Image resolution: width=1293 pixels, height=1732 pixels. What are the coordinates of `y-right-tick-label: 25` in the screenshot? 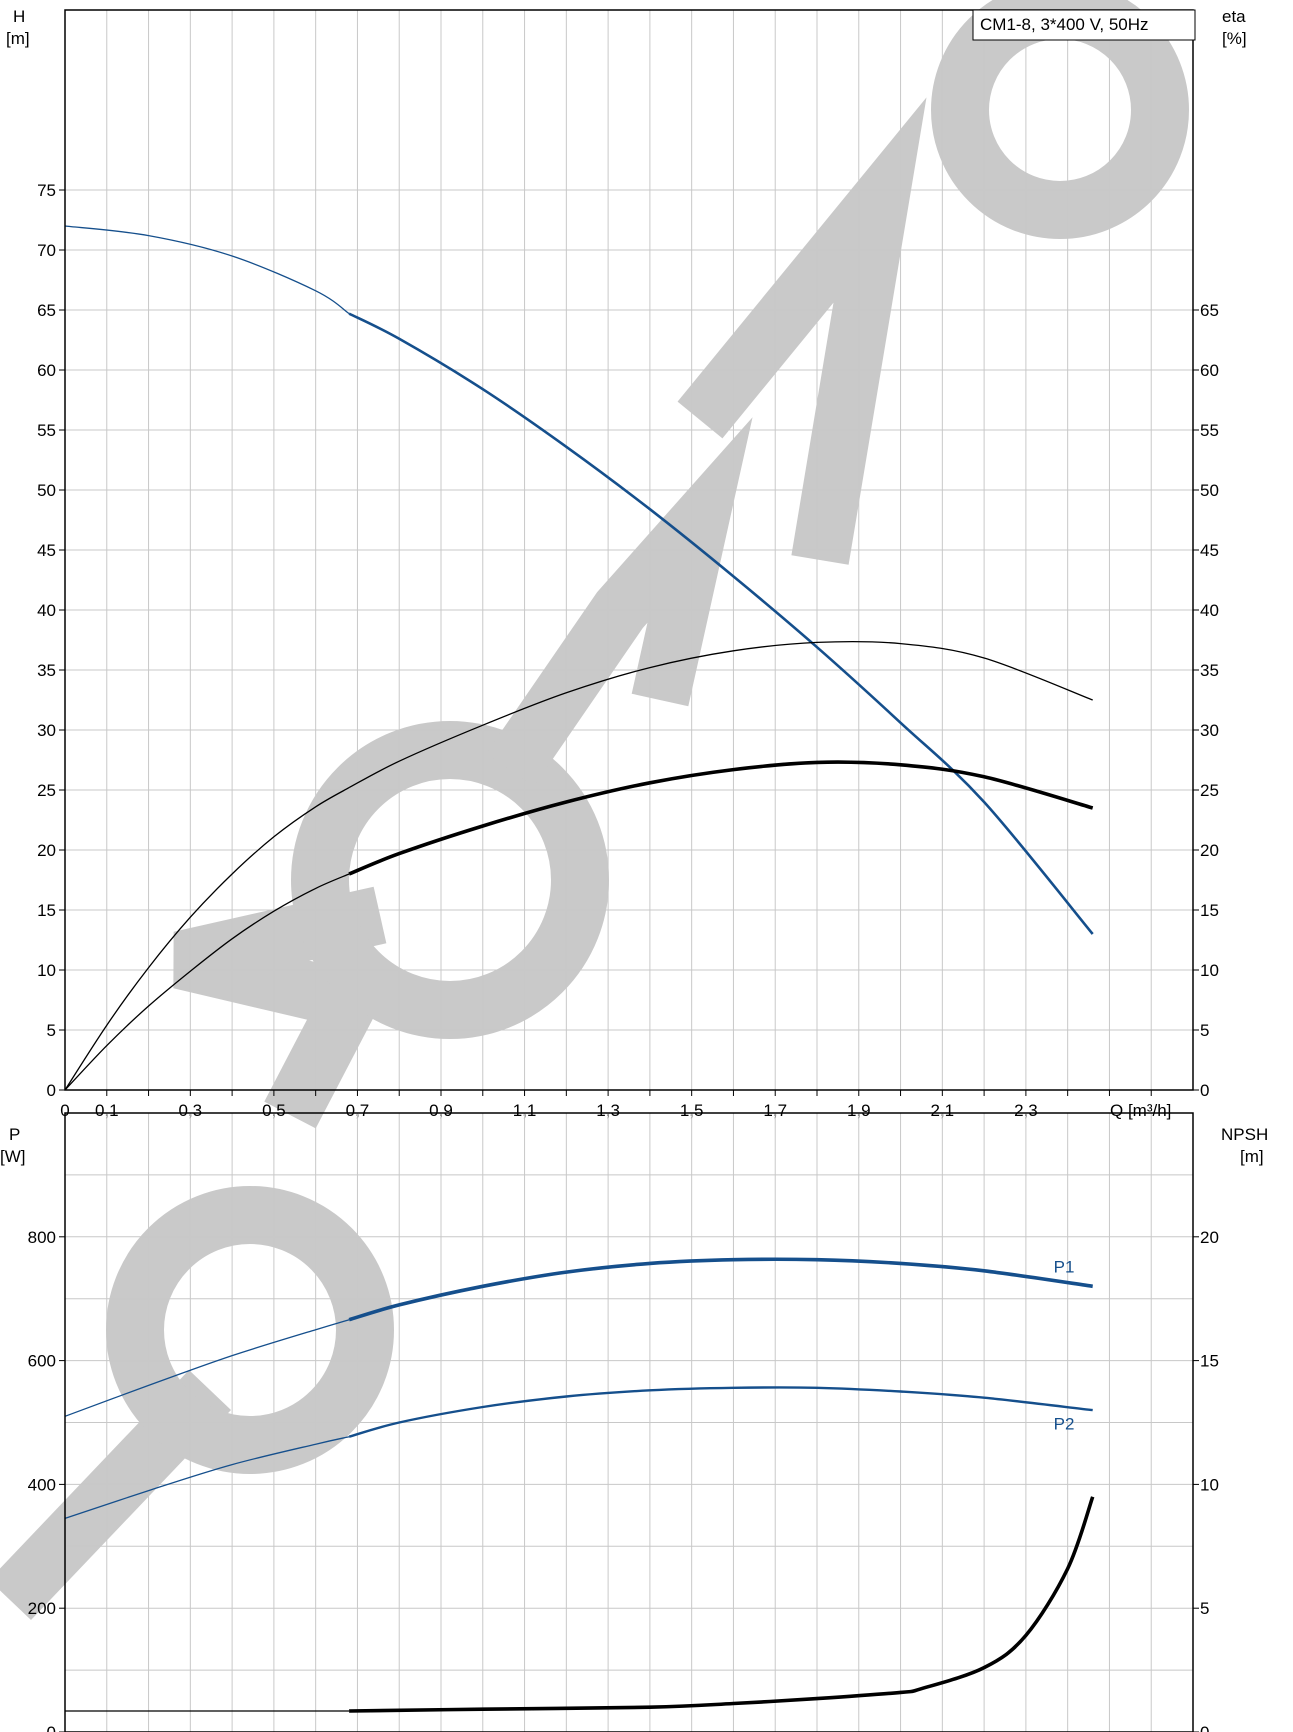 It's located at (1209, 790).